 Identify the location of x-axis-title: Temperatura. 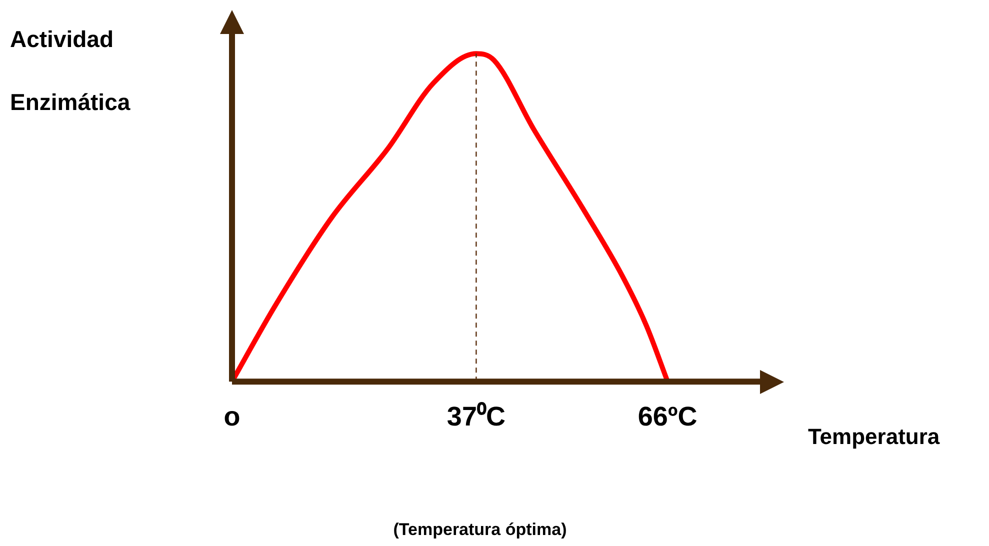
(874, 437).